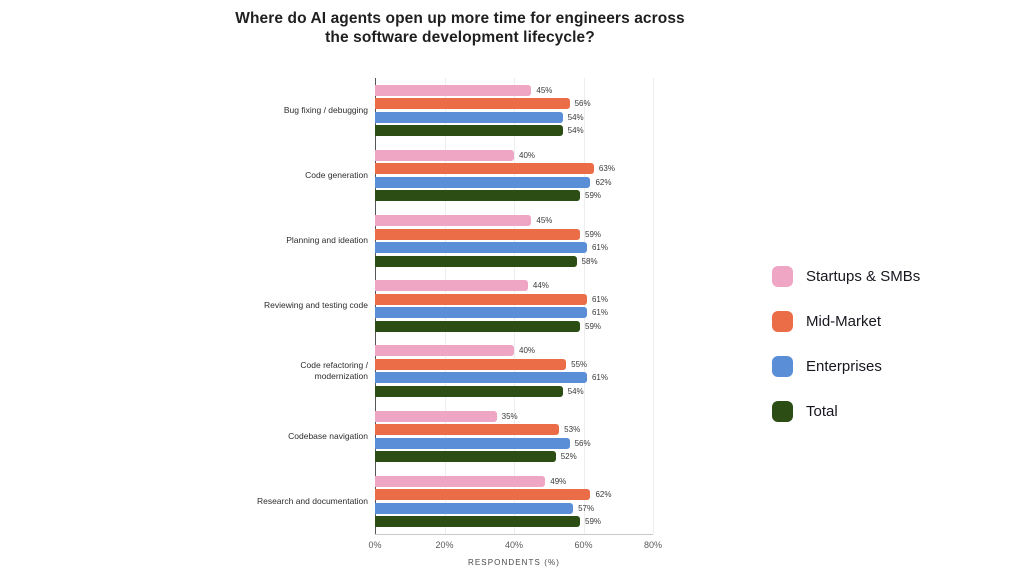  Describe the element at coordinates (509, 416) in the screenshot. I see `bar-value-label: 35%` at that location.